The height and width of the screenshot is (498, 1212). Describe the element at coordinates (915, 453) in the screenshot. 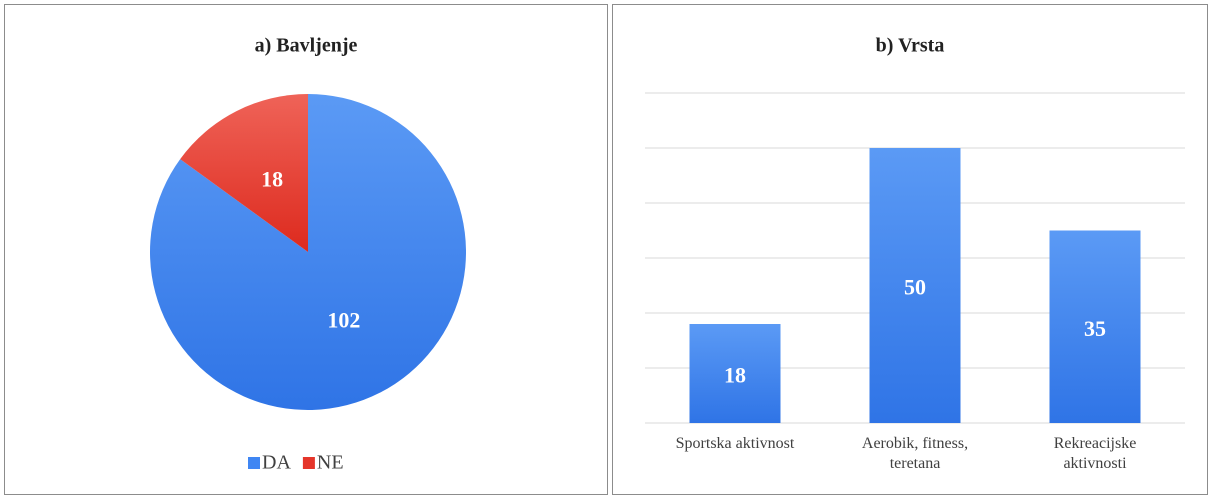

I see `x-tick-label: Aerobik, fitness, teretana` at that location.